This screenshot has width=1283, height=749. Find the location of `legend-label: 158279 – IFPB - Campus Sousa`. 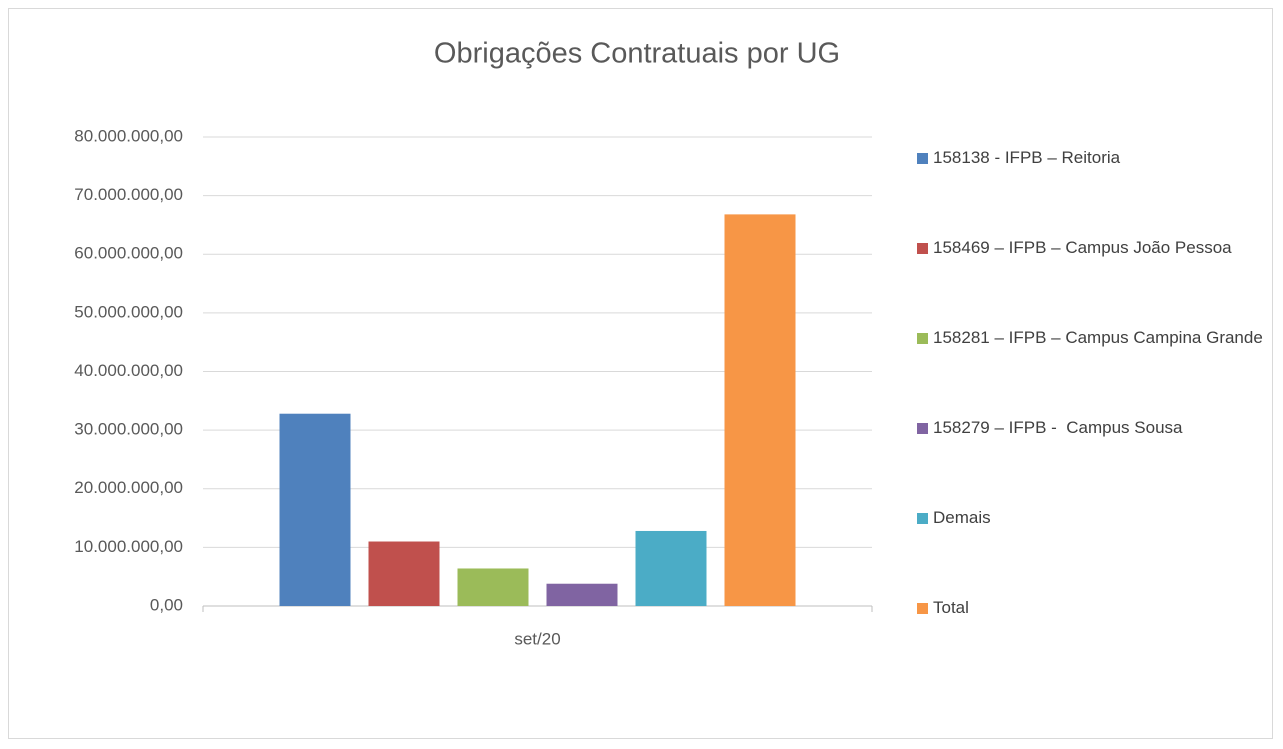

legend-label: 158279 – IFPB - Campus Sousa is located at coordinates (1058, 427).